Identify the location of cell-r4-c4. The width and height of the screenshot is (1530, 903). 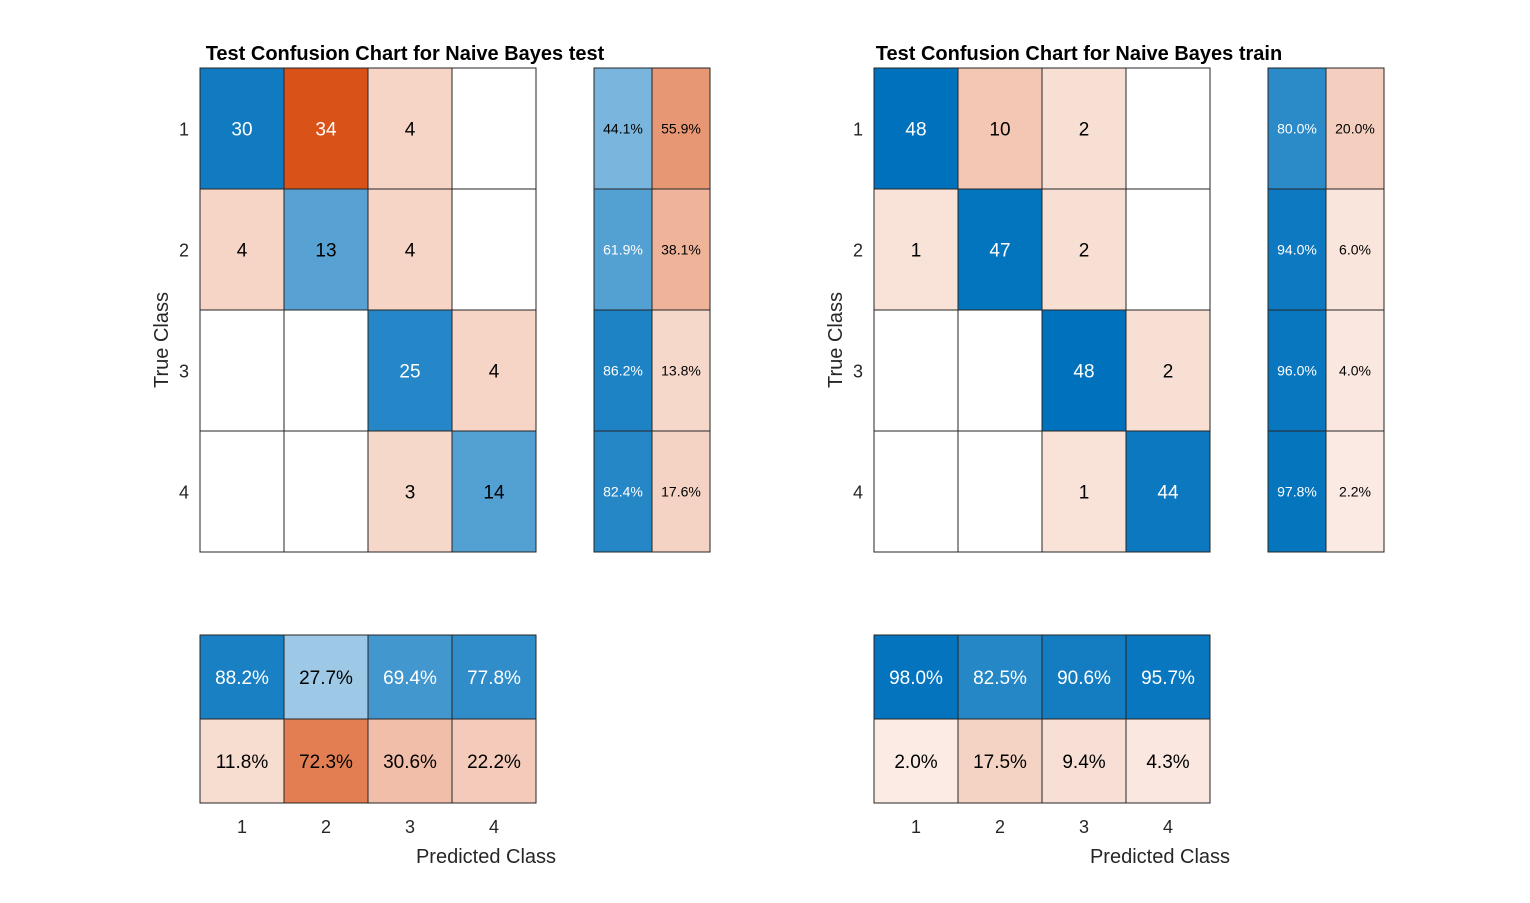
(494, 491).